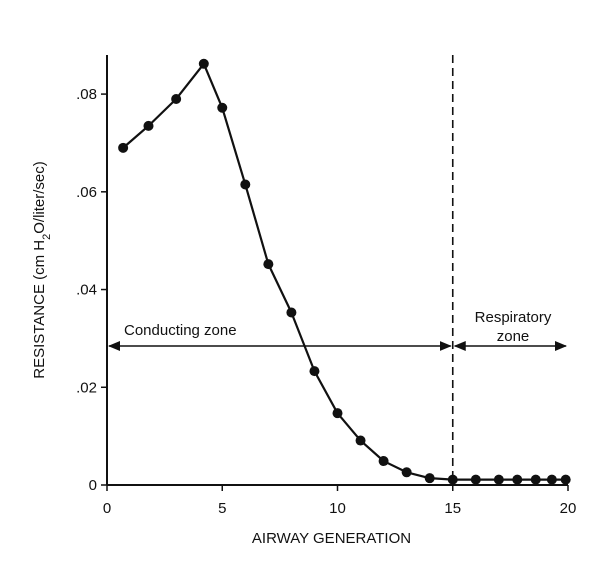 The image size is (602, 563). What do you see at coordinates (337, 508) in the screenshot?
I see `x-tick-label: 10` at bounding box center [337, 508].